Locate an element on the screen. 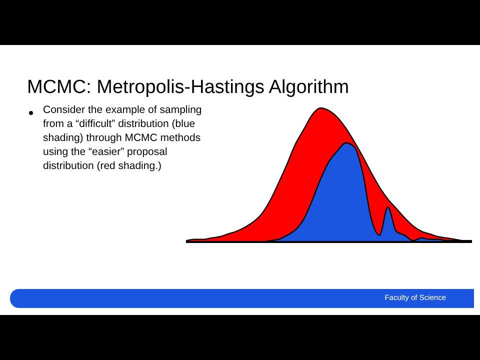  chart-title: MCMC: Metropolis-Hastings Algorithm is located at coordinates (188, 88).